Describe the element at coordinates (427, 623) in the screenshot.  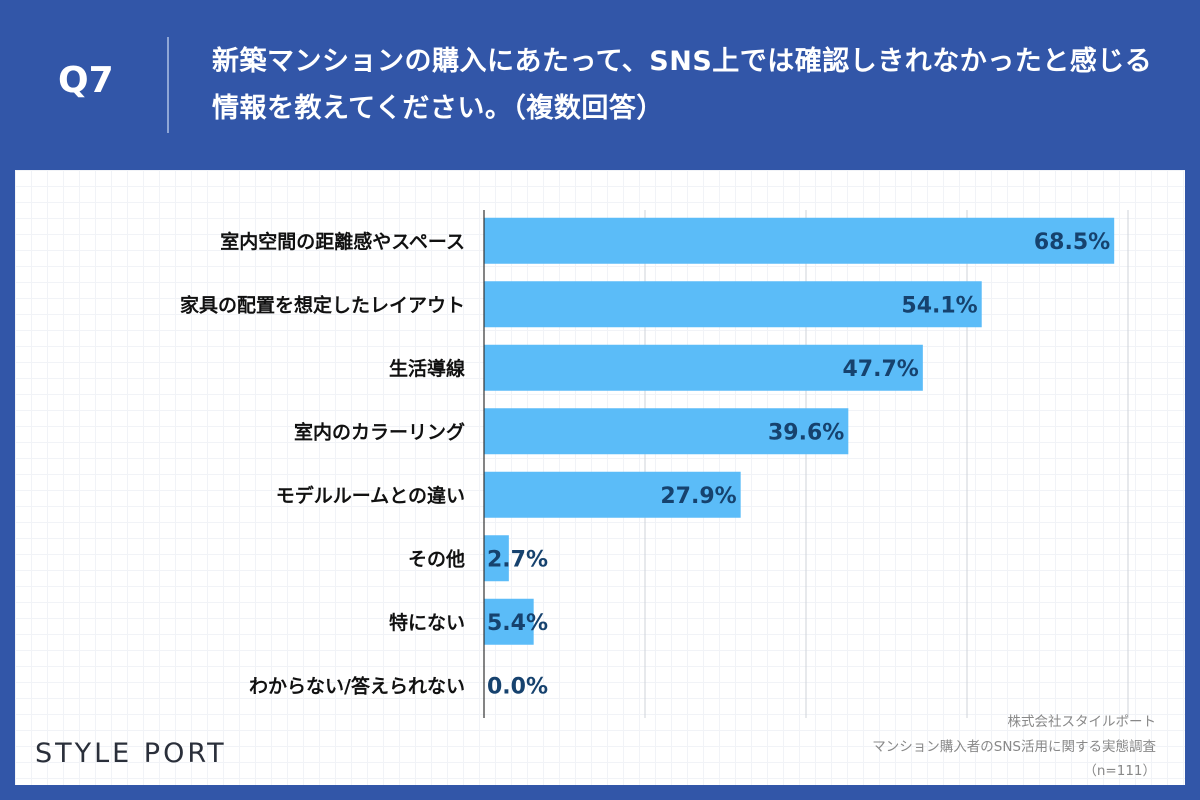
I see `category-label: 特にない` at that location.